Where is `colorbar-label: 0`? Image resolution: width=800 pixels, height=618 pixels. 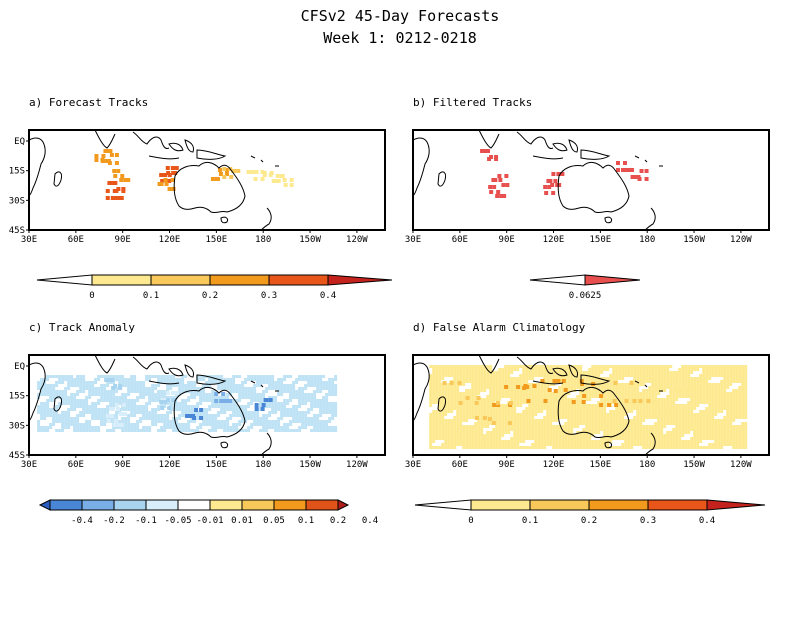
colorbar-label: 0 is located at coordinates (470, 521).